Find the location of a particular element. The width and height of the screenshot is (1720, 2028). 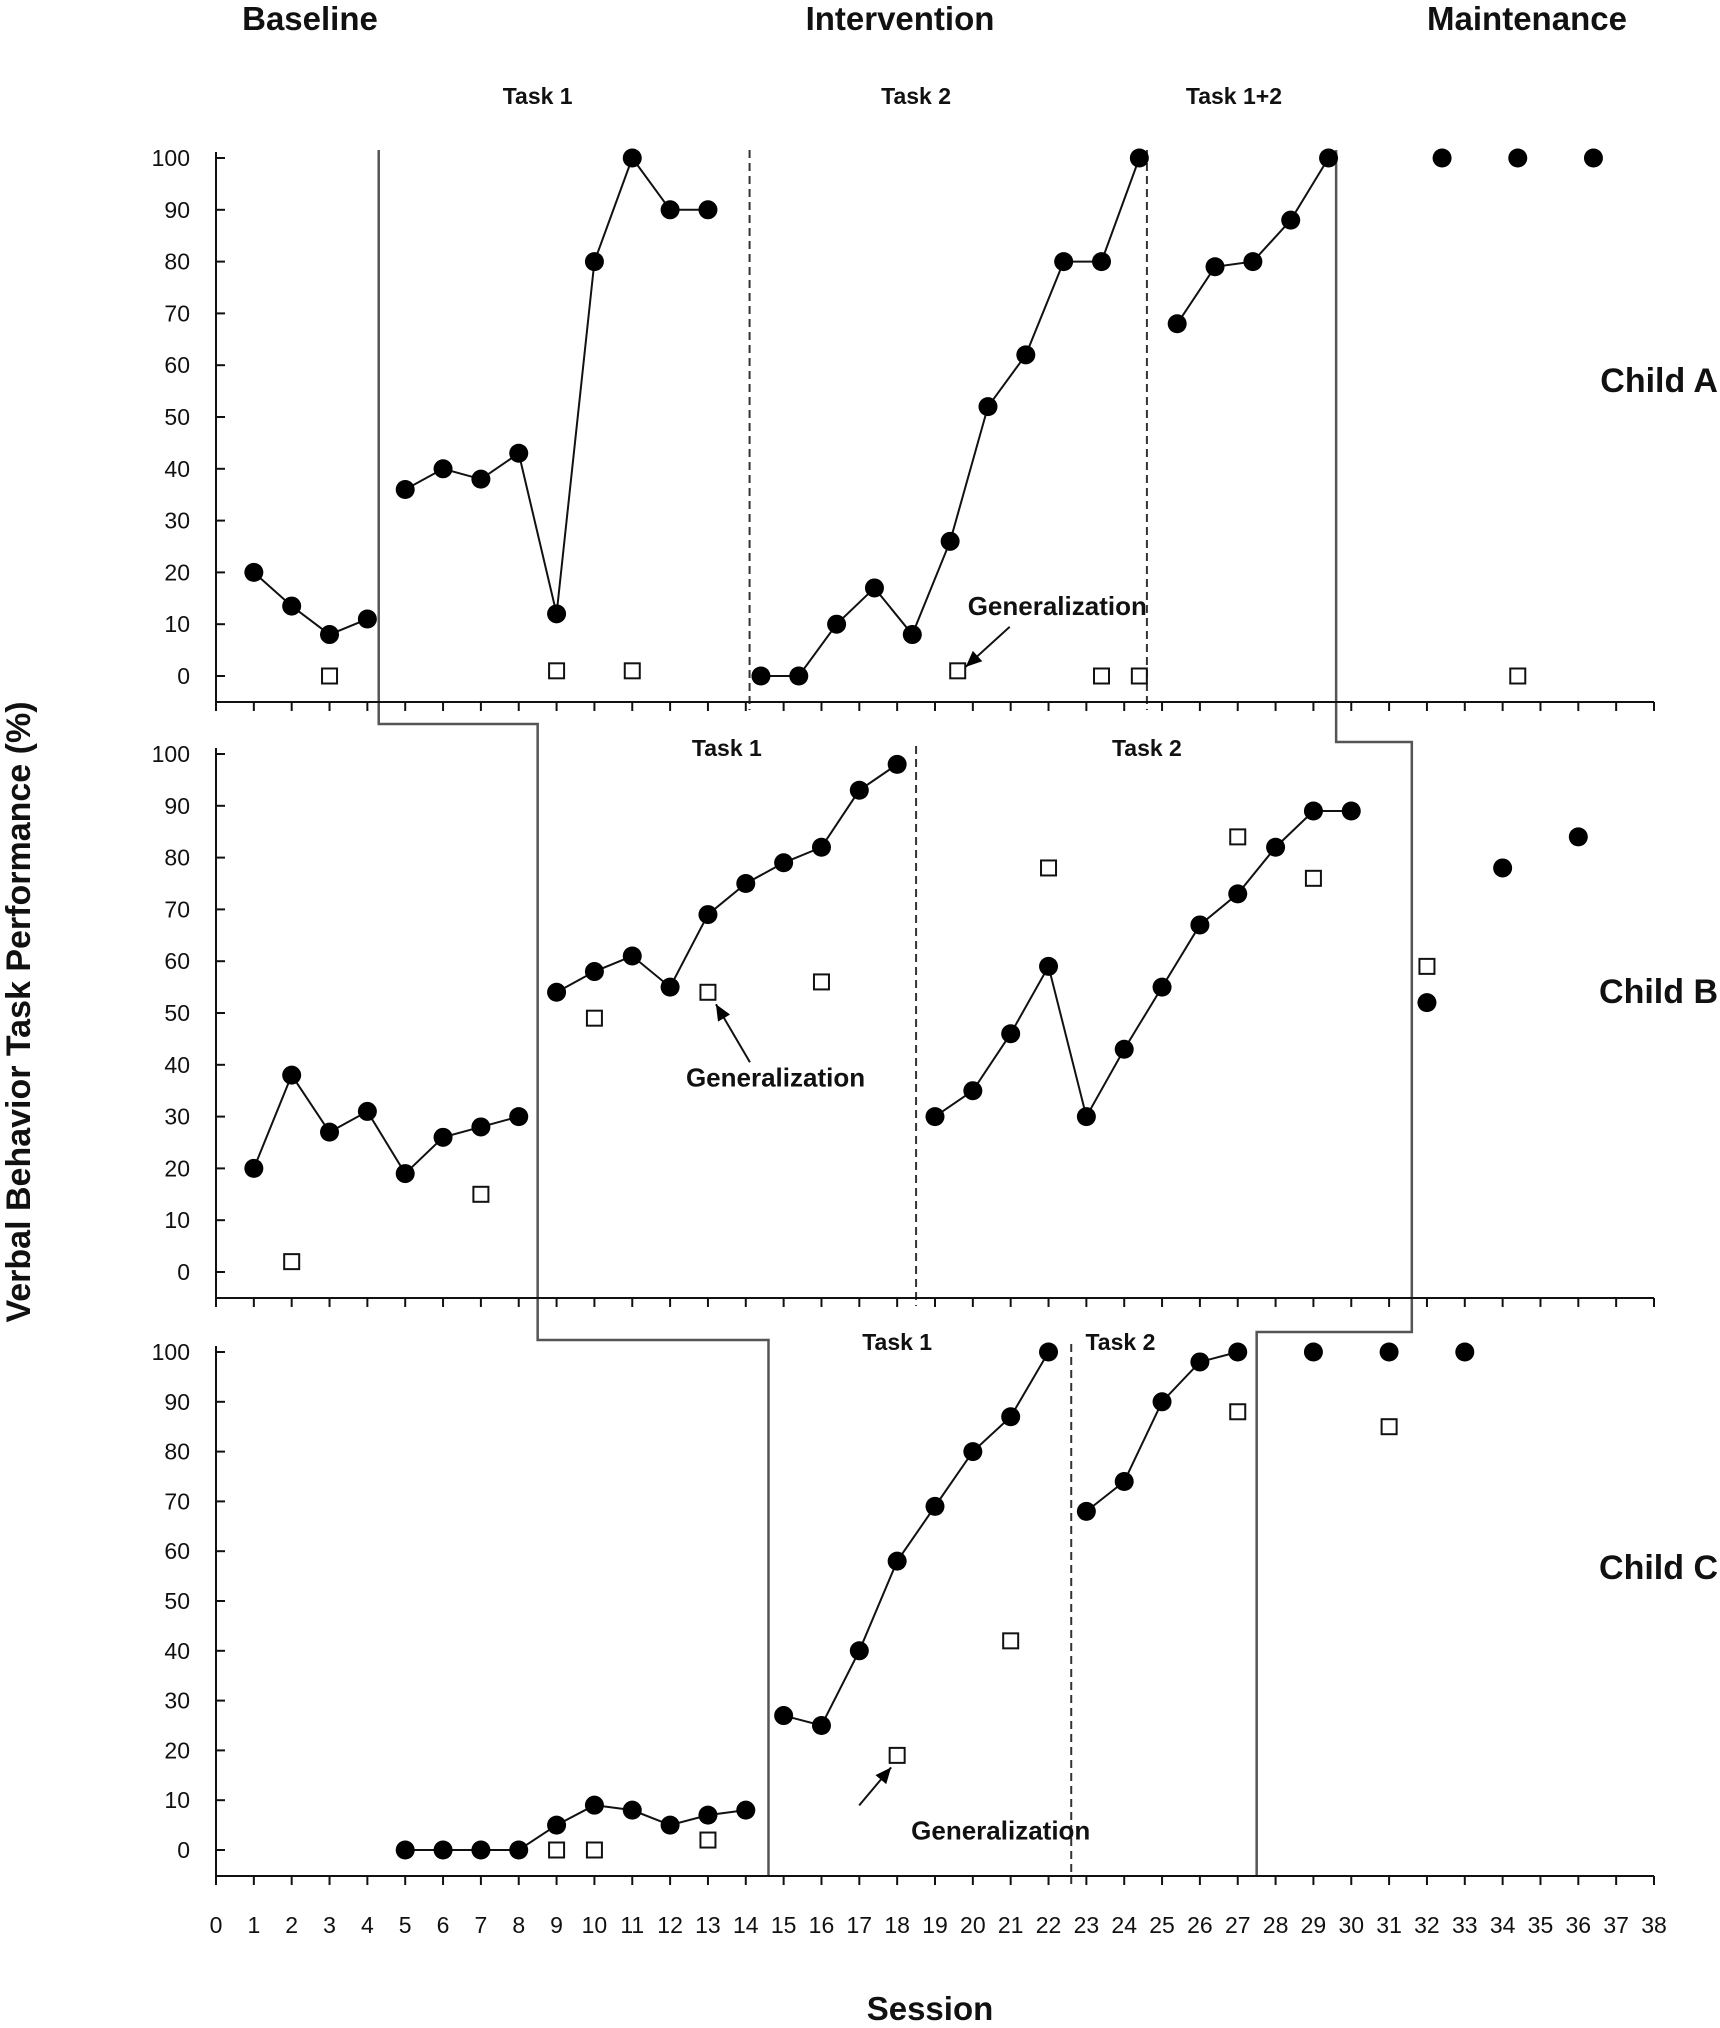

x-tick-label: 9 is located at coordinates (556, 1925).